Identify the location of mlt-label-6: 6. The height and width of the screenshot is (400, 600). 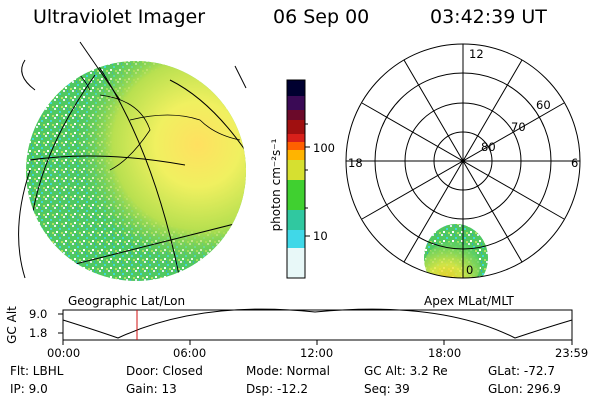
(575, 163).